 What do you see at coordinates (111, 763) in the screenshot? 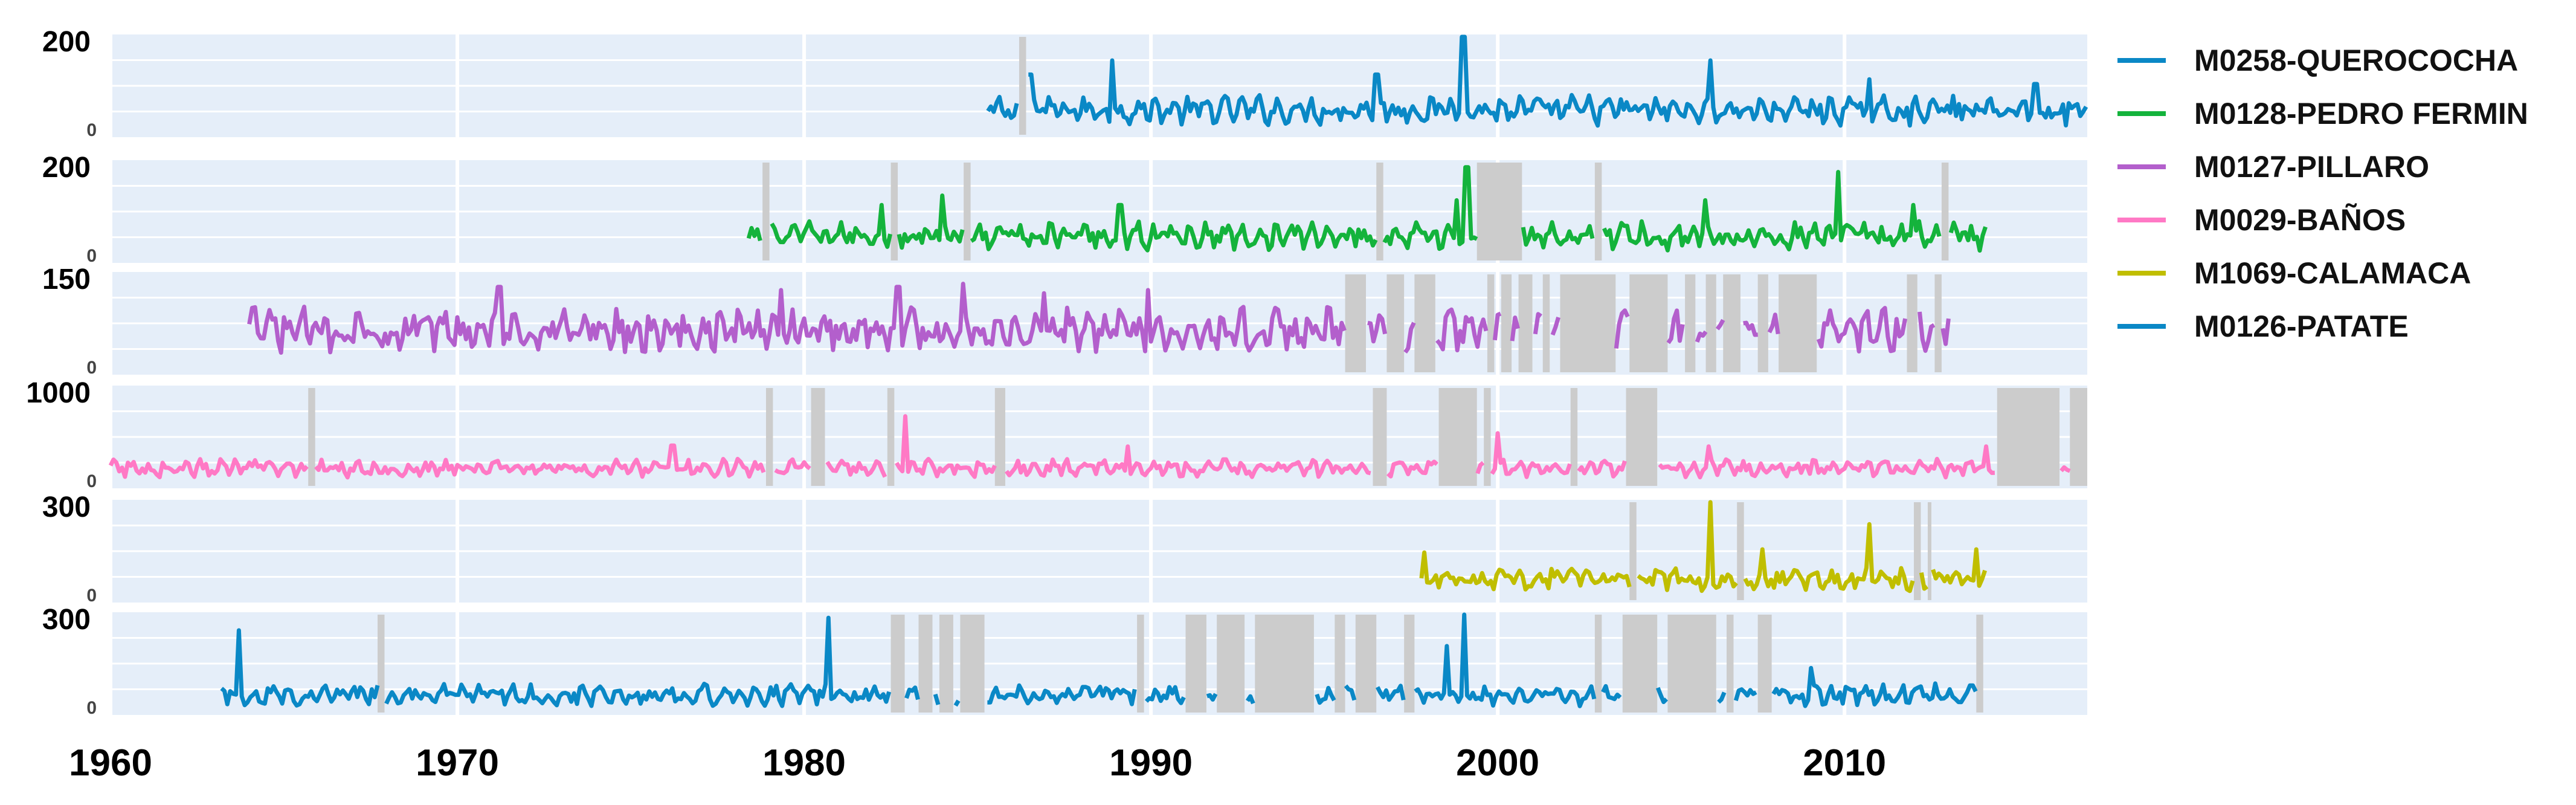
I see `x-tick-label: 1960` at bounding box center [111, 763].